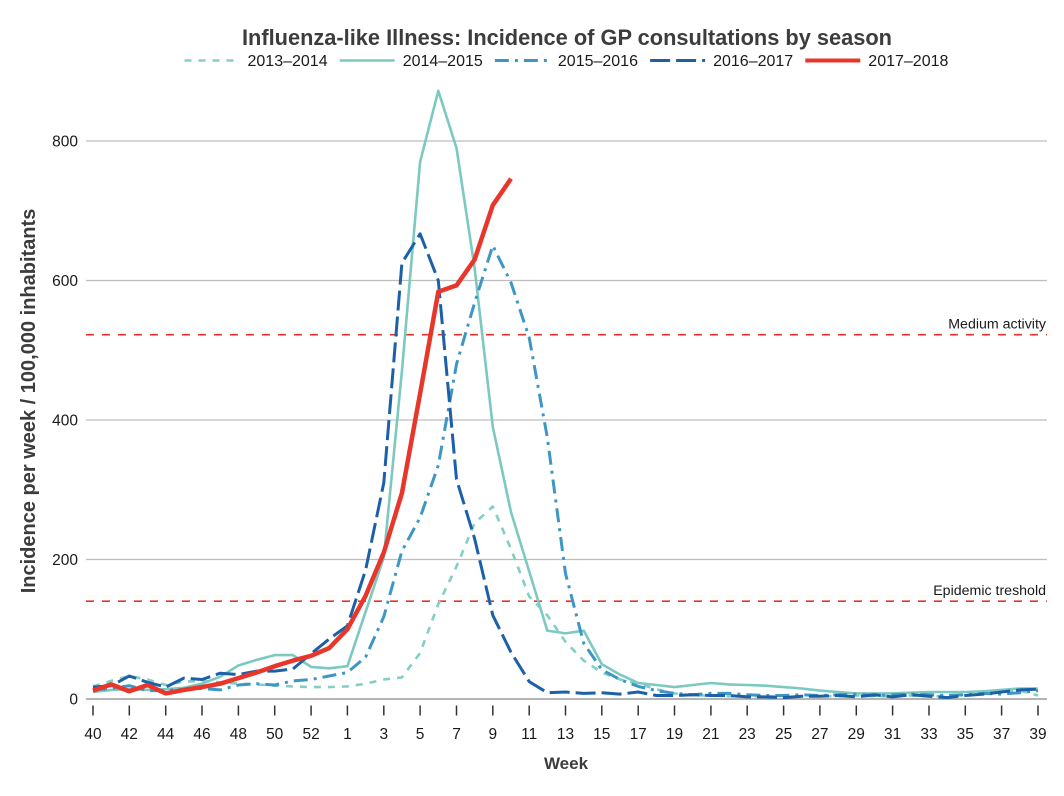  Describe the element at coordinates (565, 734) in the screenshot. I see `svg-text: 13` at that location.